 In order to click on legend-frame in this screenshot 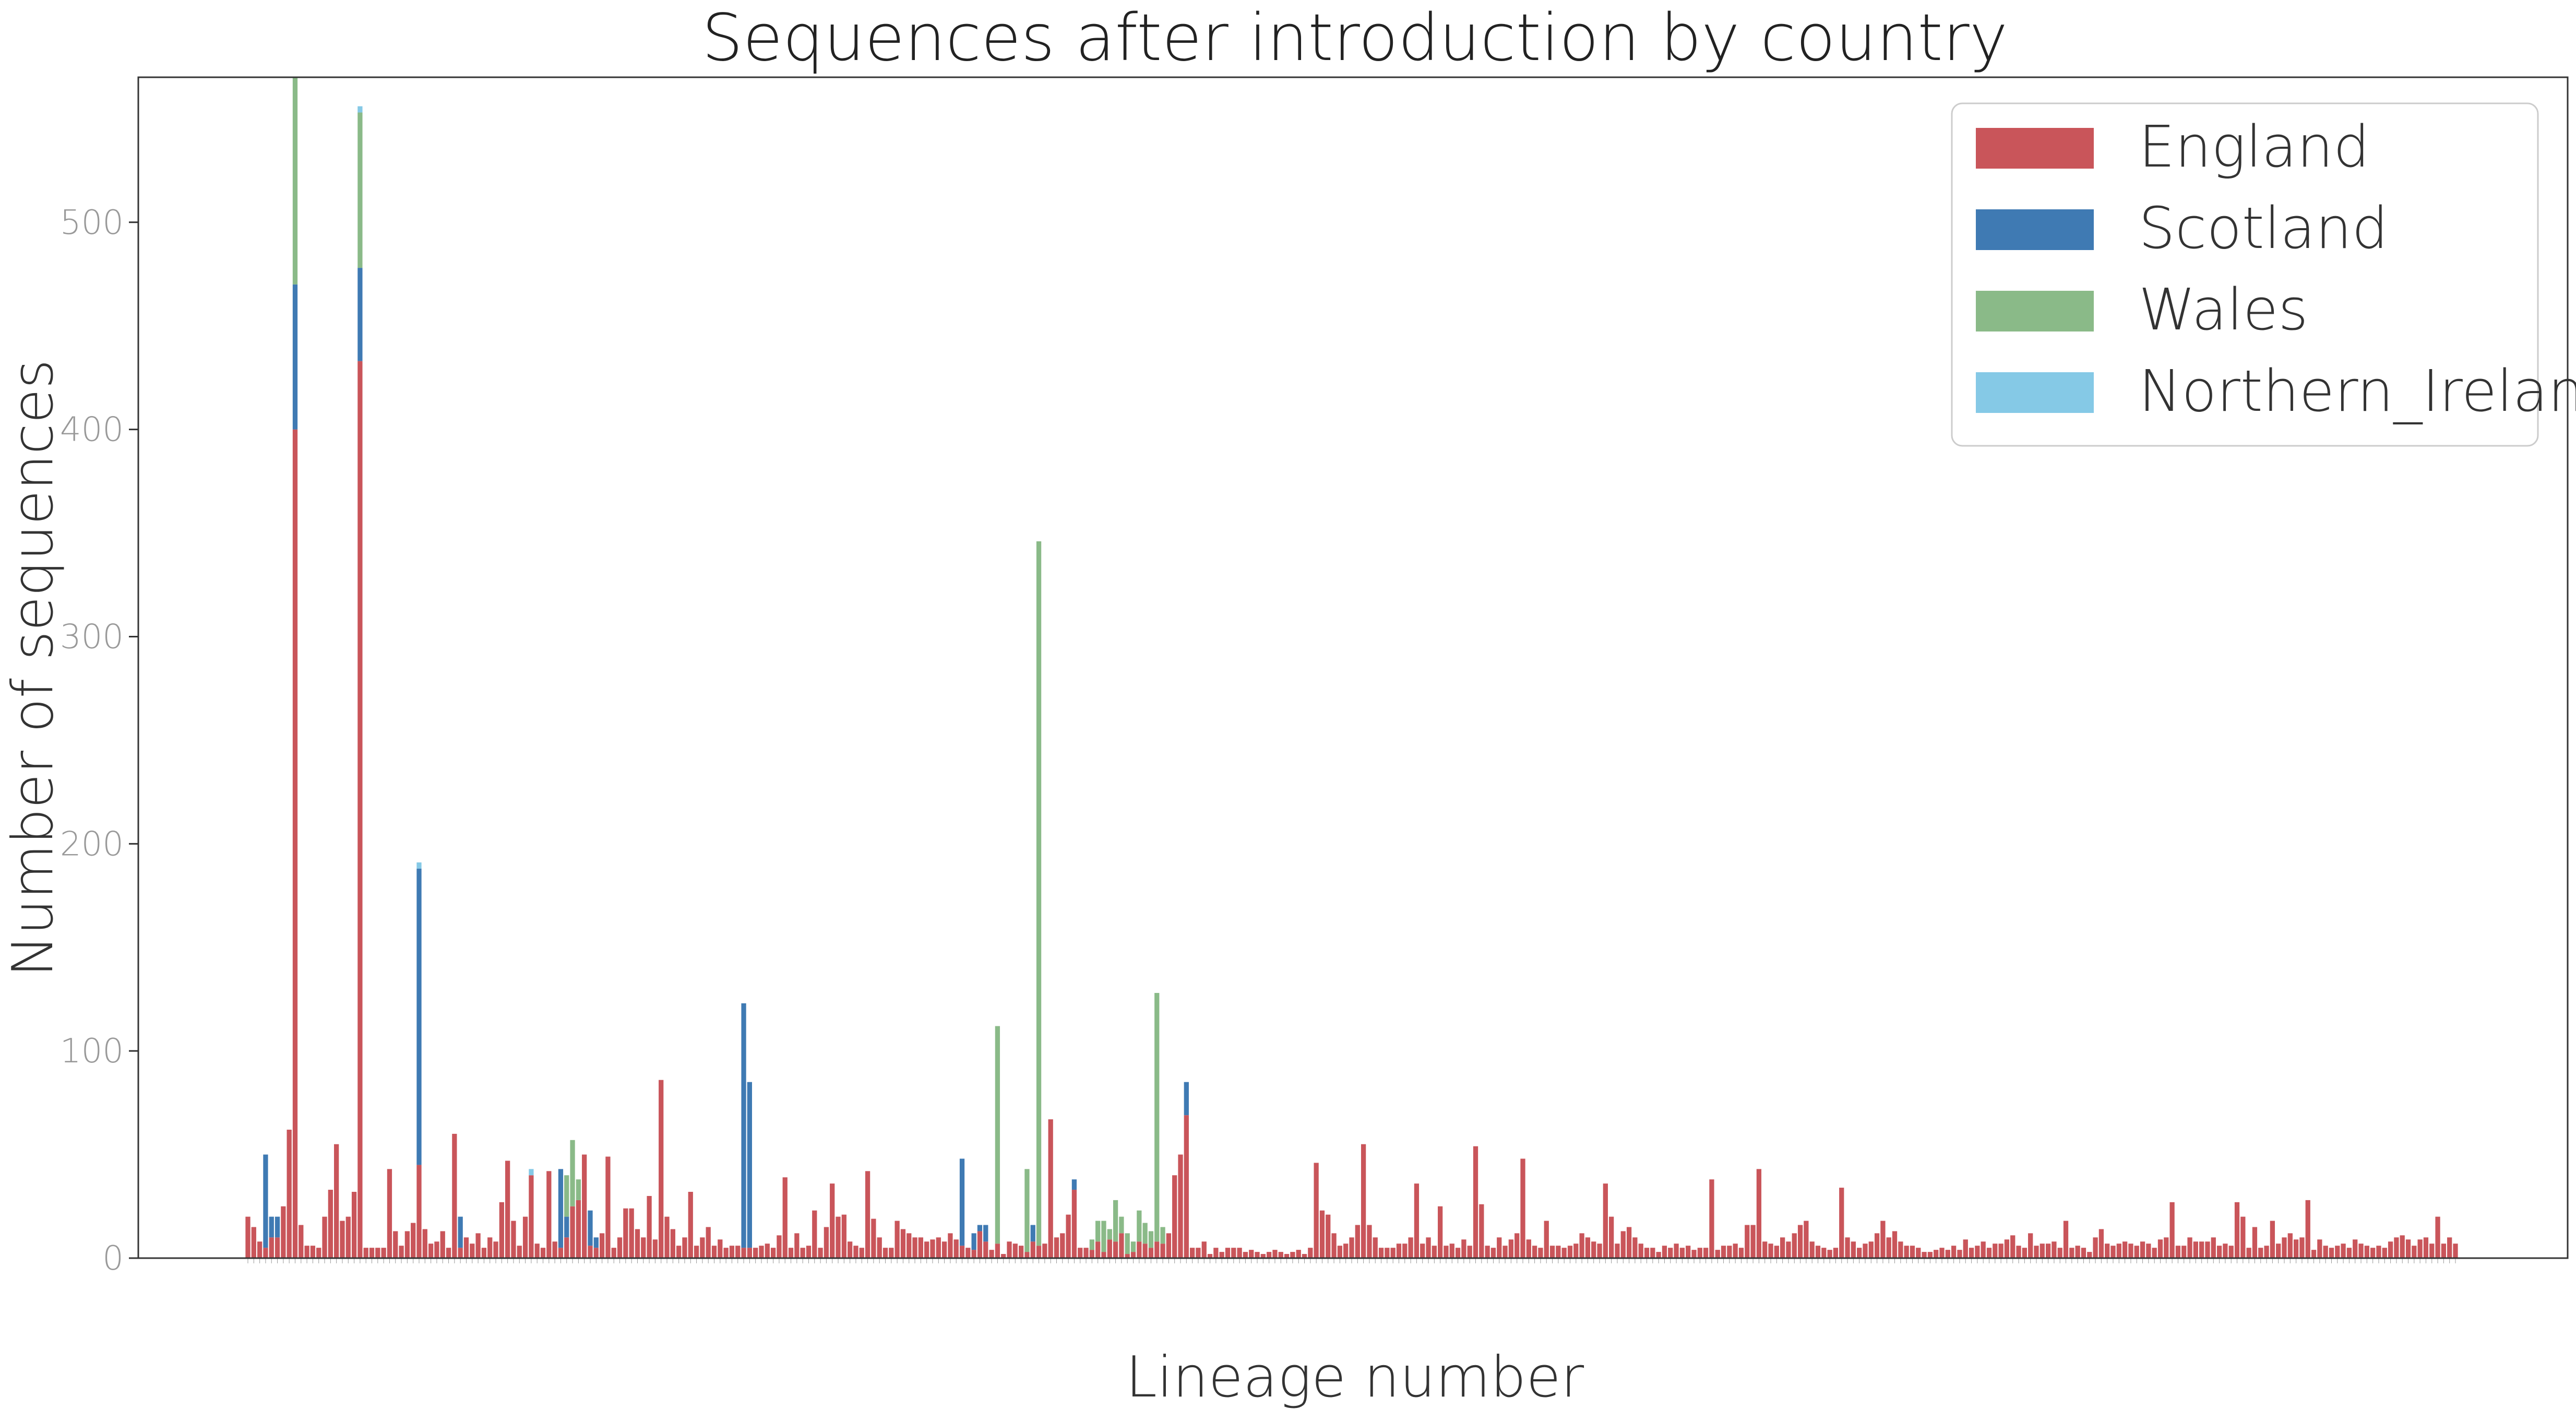, I will do `click(2245, 274)`.